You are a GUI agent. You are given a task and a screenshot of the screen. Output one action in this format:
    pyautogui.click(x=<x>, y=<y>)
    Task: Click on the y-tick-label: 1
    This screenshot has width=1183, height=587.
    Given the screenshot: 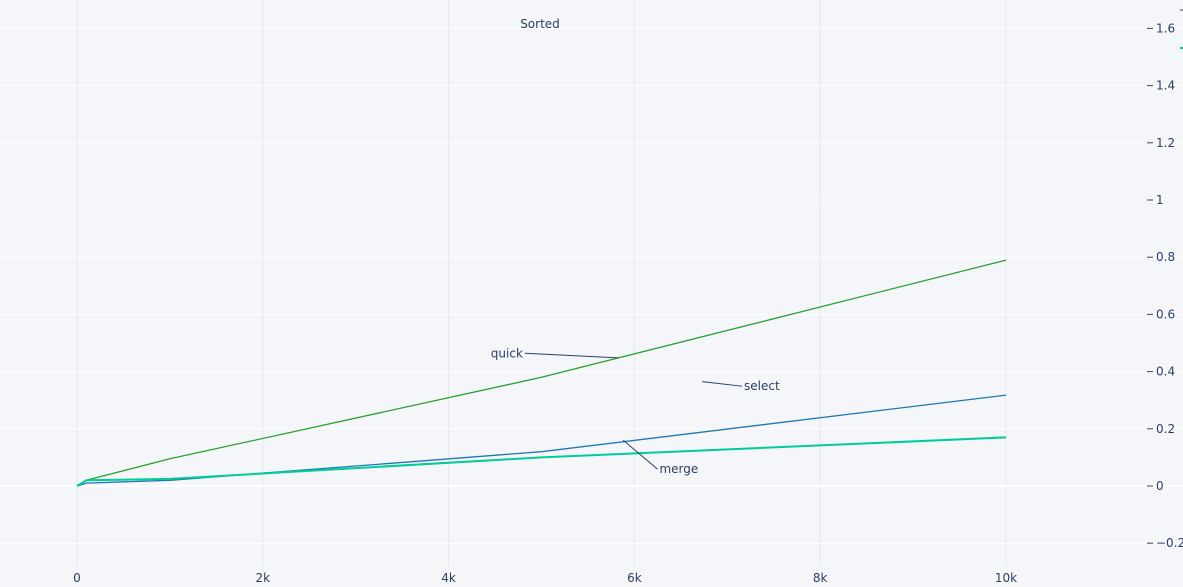 What is the action you would take?
    pyautogui.click(x=1160, y=200)
    